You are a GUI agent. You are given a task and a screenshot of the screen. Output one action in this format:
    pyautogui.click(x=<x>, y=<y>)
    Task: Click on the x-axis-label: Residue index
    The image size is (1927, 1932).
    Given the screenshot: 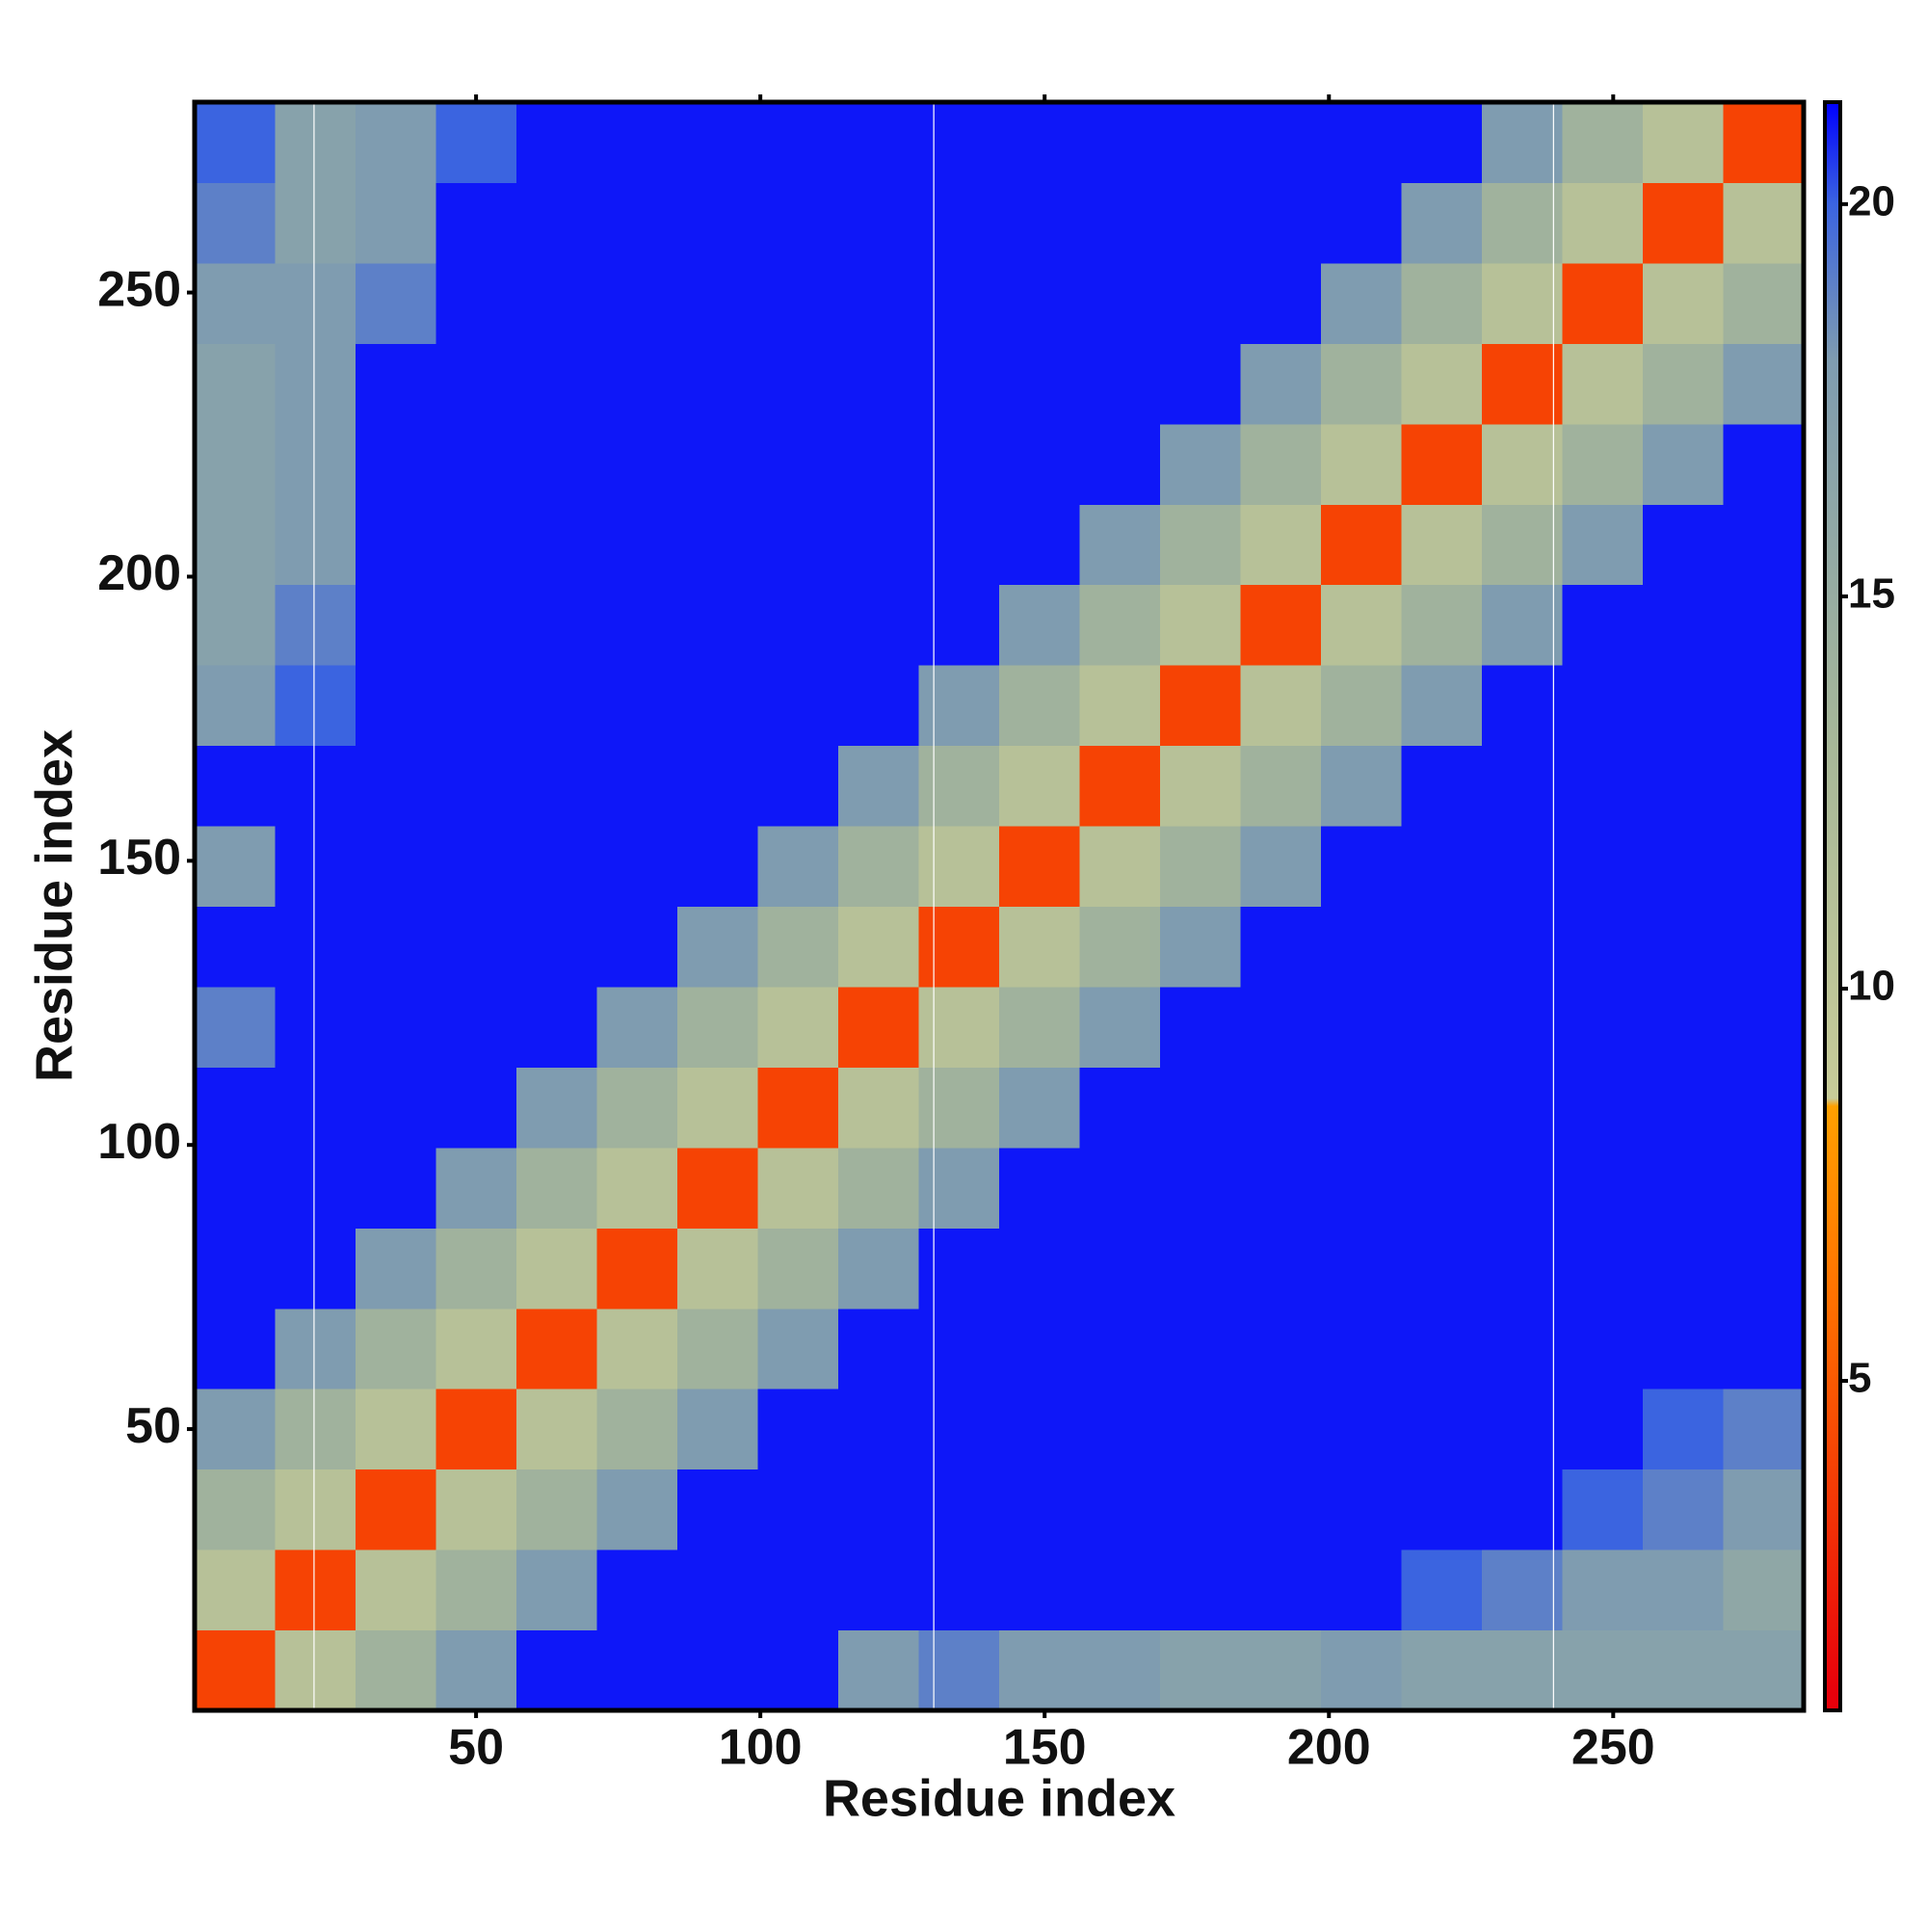 What is the action you would take?
    pyautogui.click(x=999, y=1798)
    